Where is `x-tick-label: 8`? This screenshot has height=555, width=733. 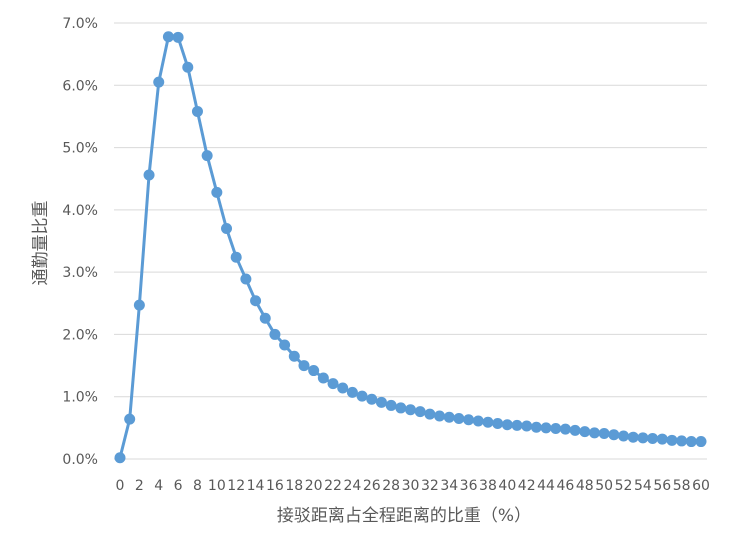 x-tick-label: 8 is located at coordinates (197, 486).